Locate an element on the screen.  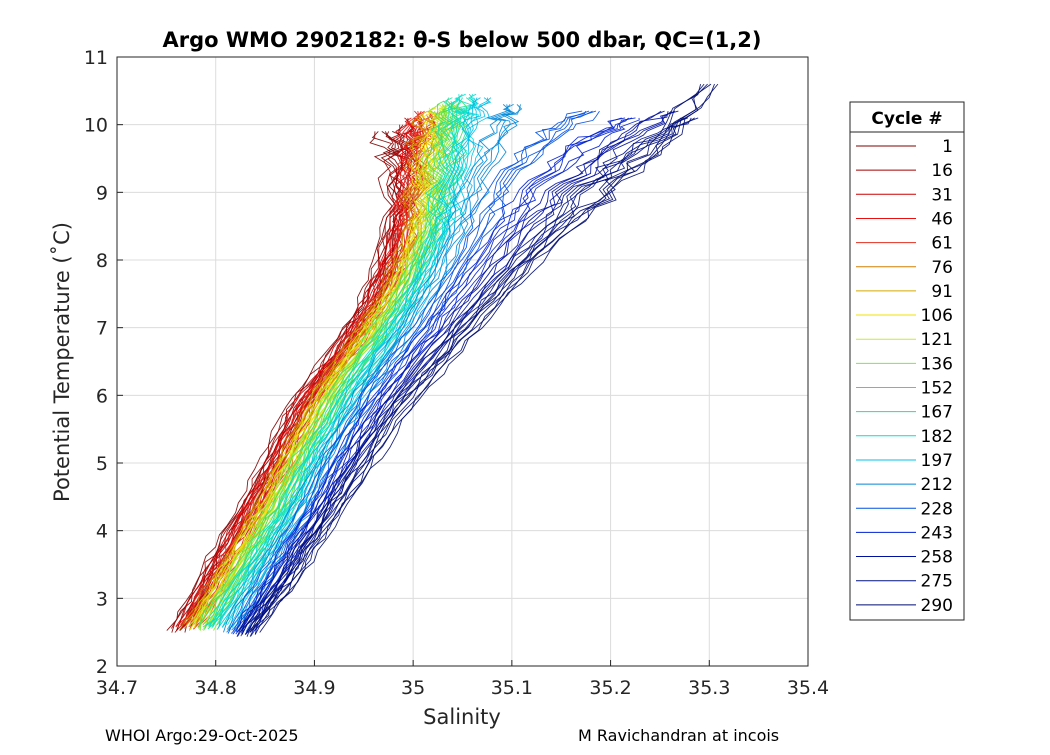
legend-label-182: 182 is located at coordinates (937, 437).